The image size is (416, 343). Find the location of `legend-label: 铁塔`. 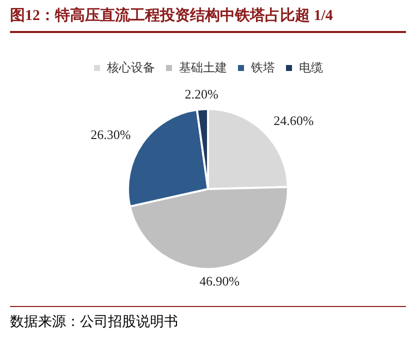

legend-label: 铁塔 is located at coordinates (262, 67).